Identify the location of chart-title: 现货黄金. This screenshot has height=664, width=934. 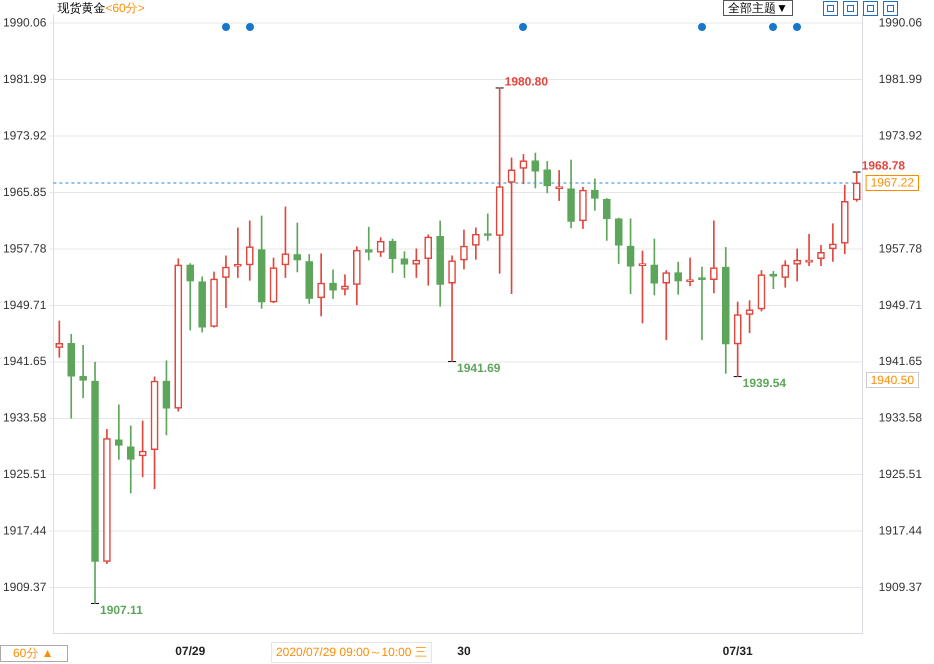
(81, 8).